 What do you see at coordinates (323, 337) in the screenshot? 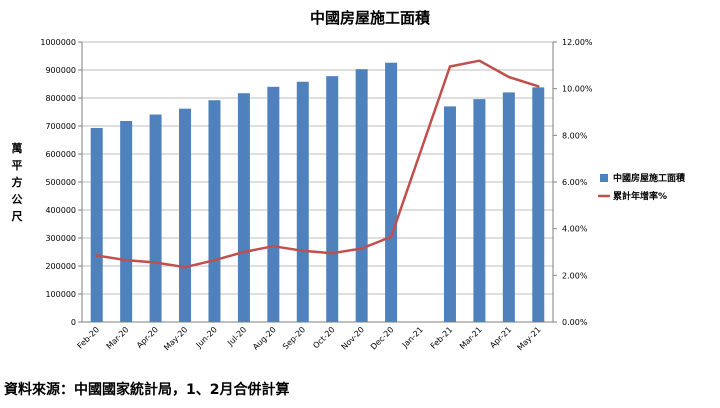
I see `x-tick-label: Oct-20` at bounding box center [323, 337].